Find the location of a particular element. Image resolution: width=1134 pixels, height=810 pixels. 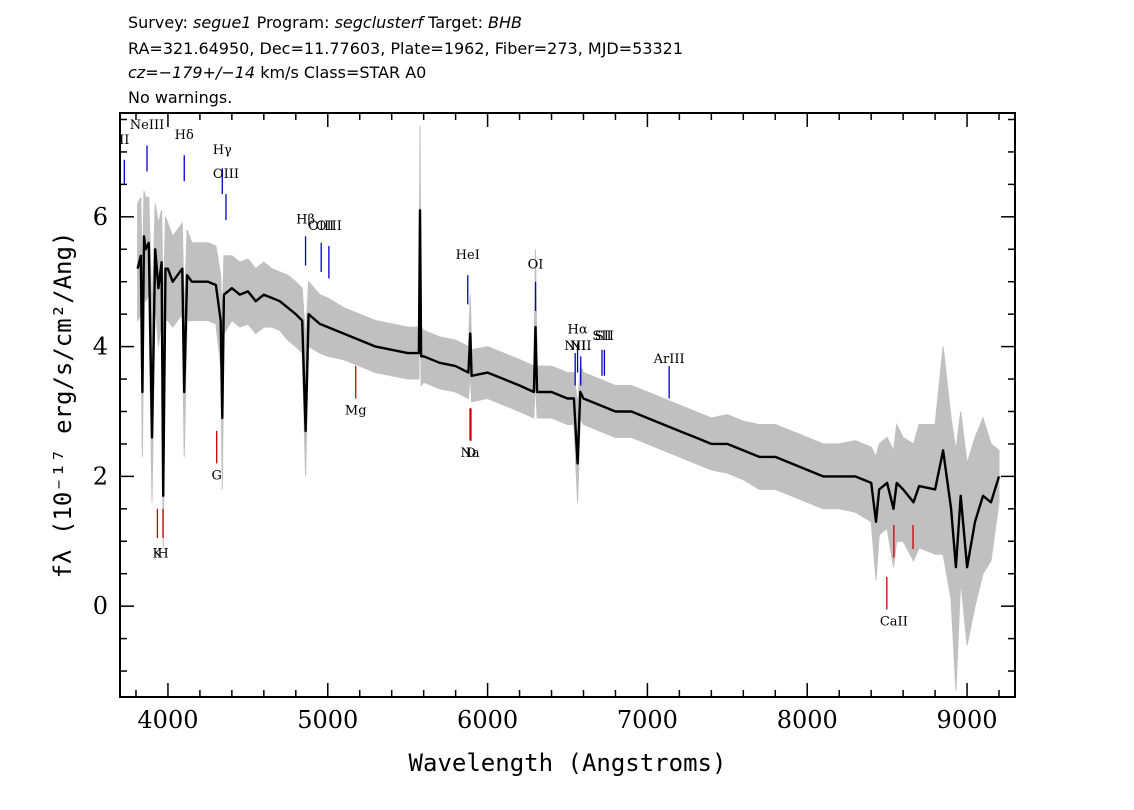

y-tick-label: 4 is located at coordinates (100, 347).